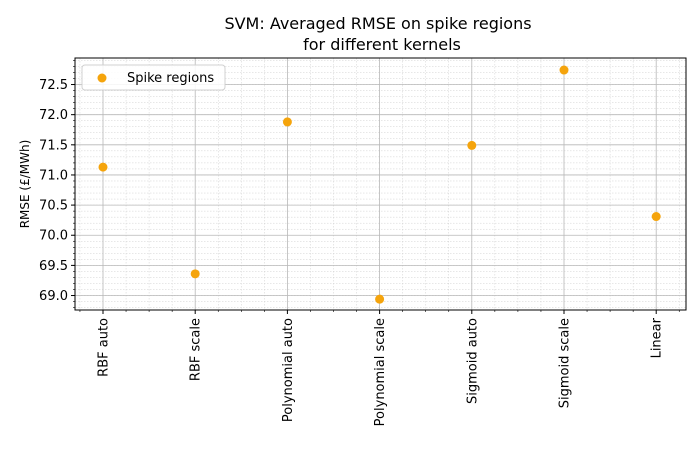 Image resolution: width=700 pixels, height=450 pixels. I want to click on x-tick-label: RBF scale, so click(196, 349).